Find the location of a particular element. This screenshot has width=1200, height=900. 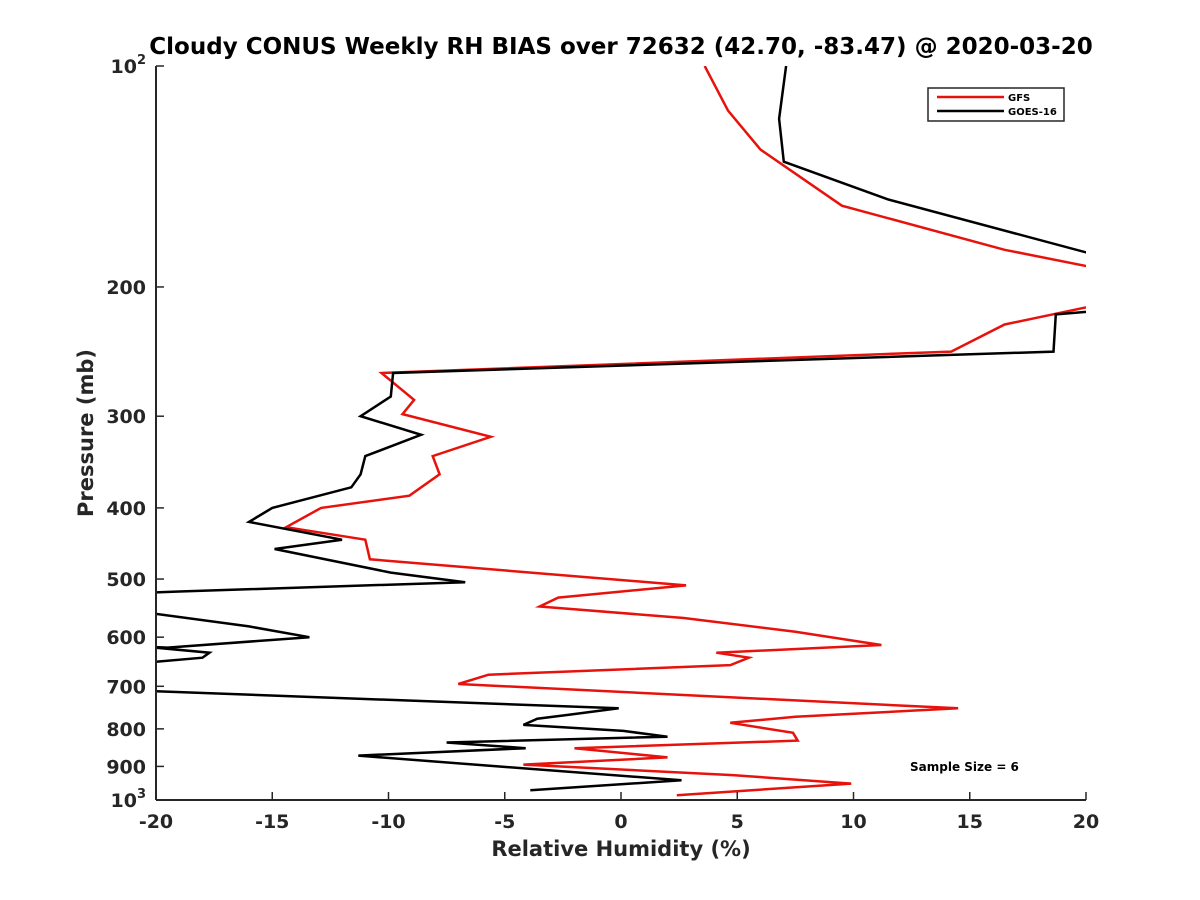

y-tick-label: 10³ is located at coordinates (129, 799).